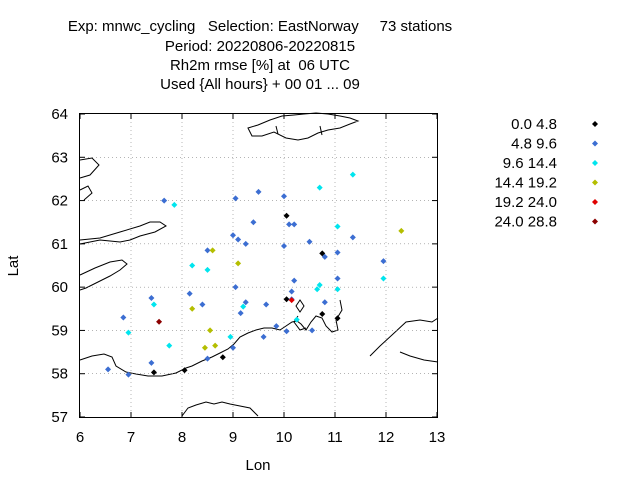  Describe the element at coordinates (525, 183) in the screenshot. I see `legend-label: 14.4 19.2` at that location.